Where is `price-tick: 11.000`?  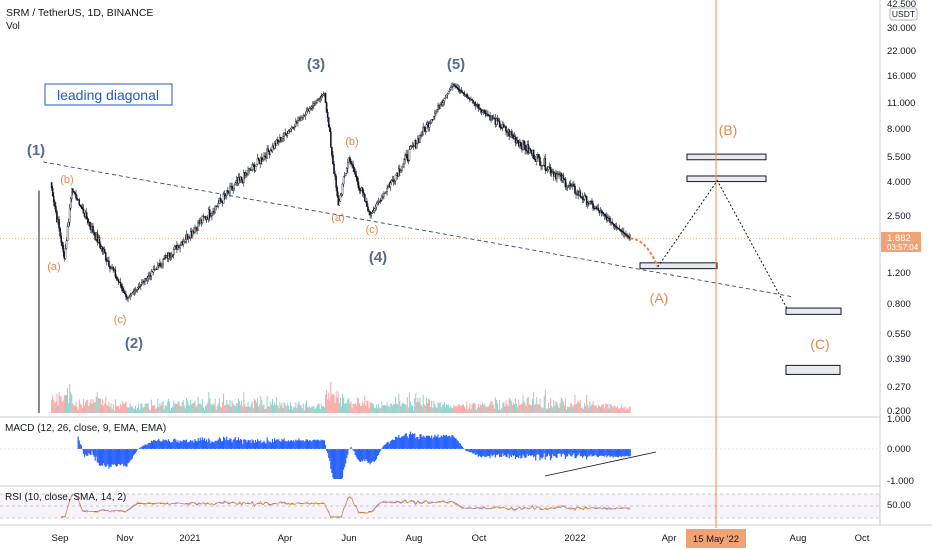
price-tick: 11.000 is located at coordinates (901, 103).